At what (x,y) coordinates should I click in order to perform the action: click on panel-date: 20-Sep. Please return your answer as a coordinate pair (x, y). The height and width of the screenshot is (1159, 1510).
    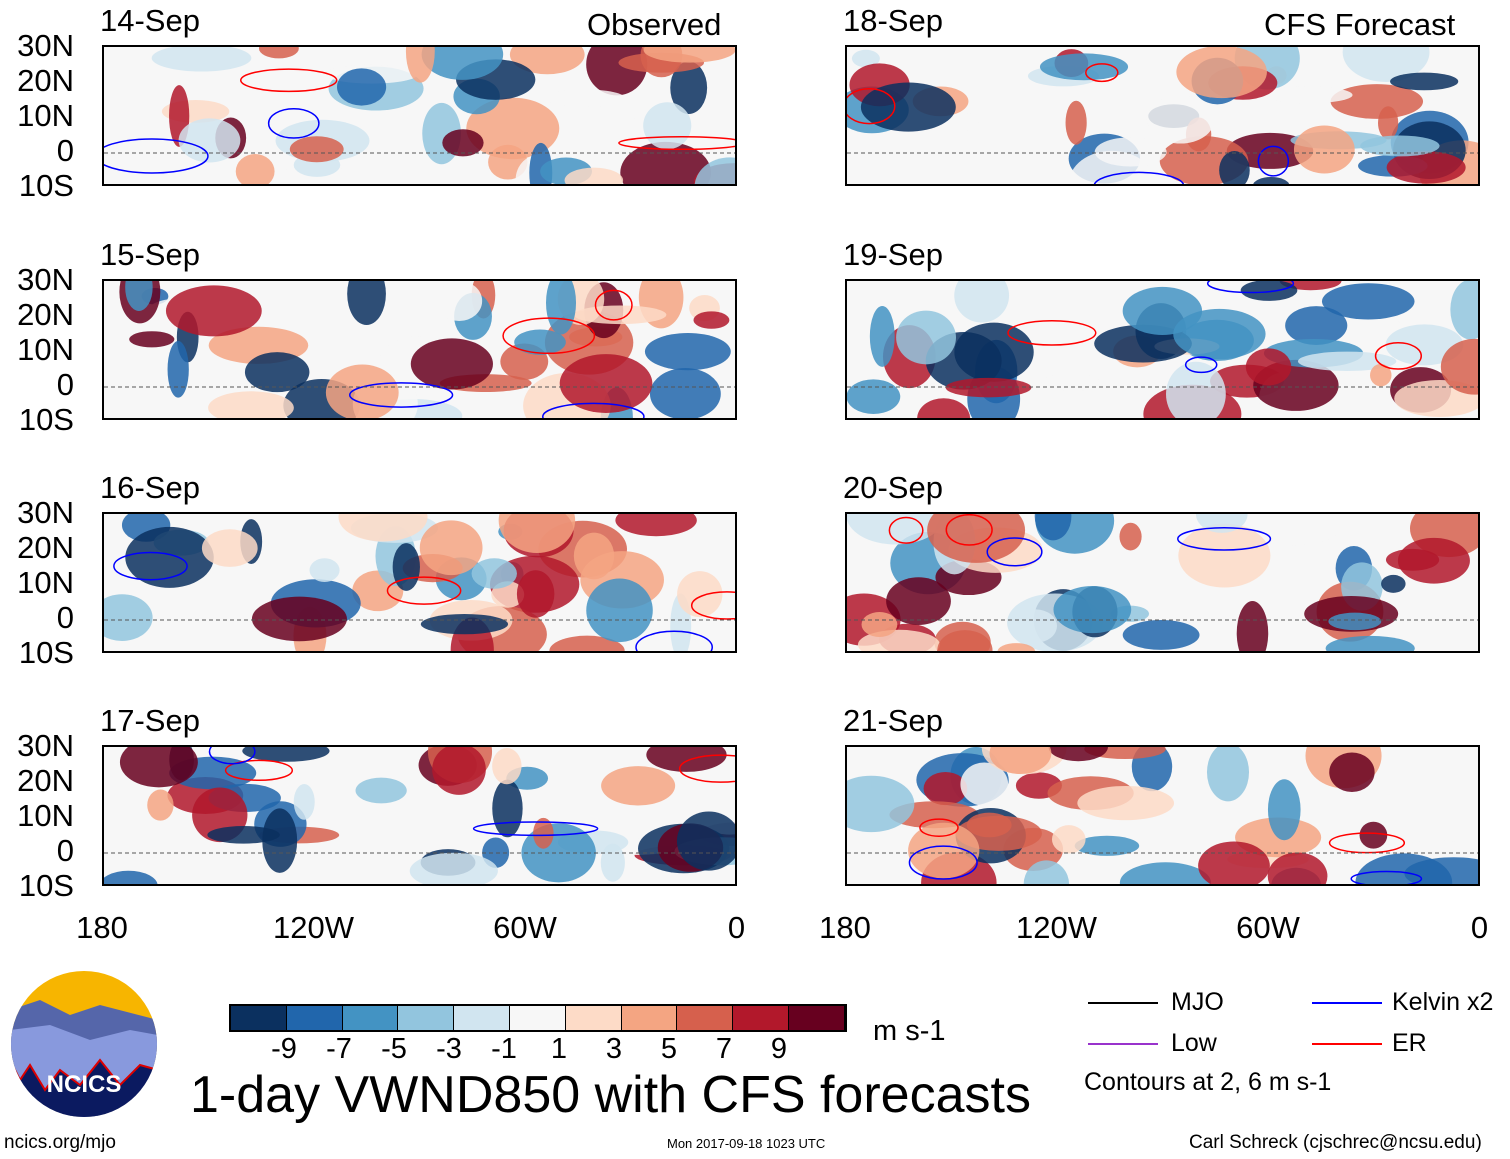
    Looking at the image, I should click on (893, 487).